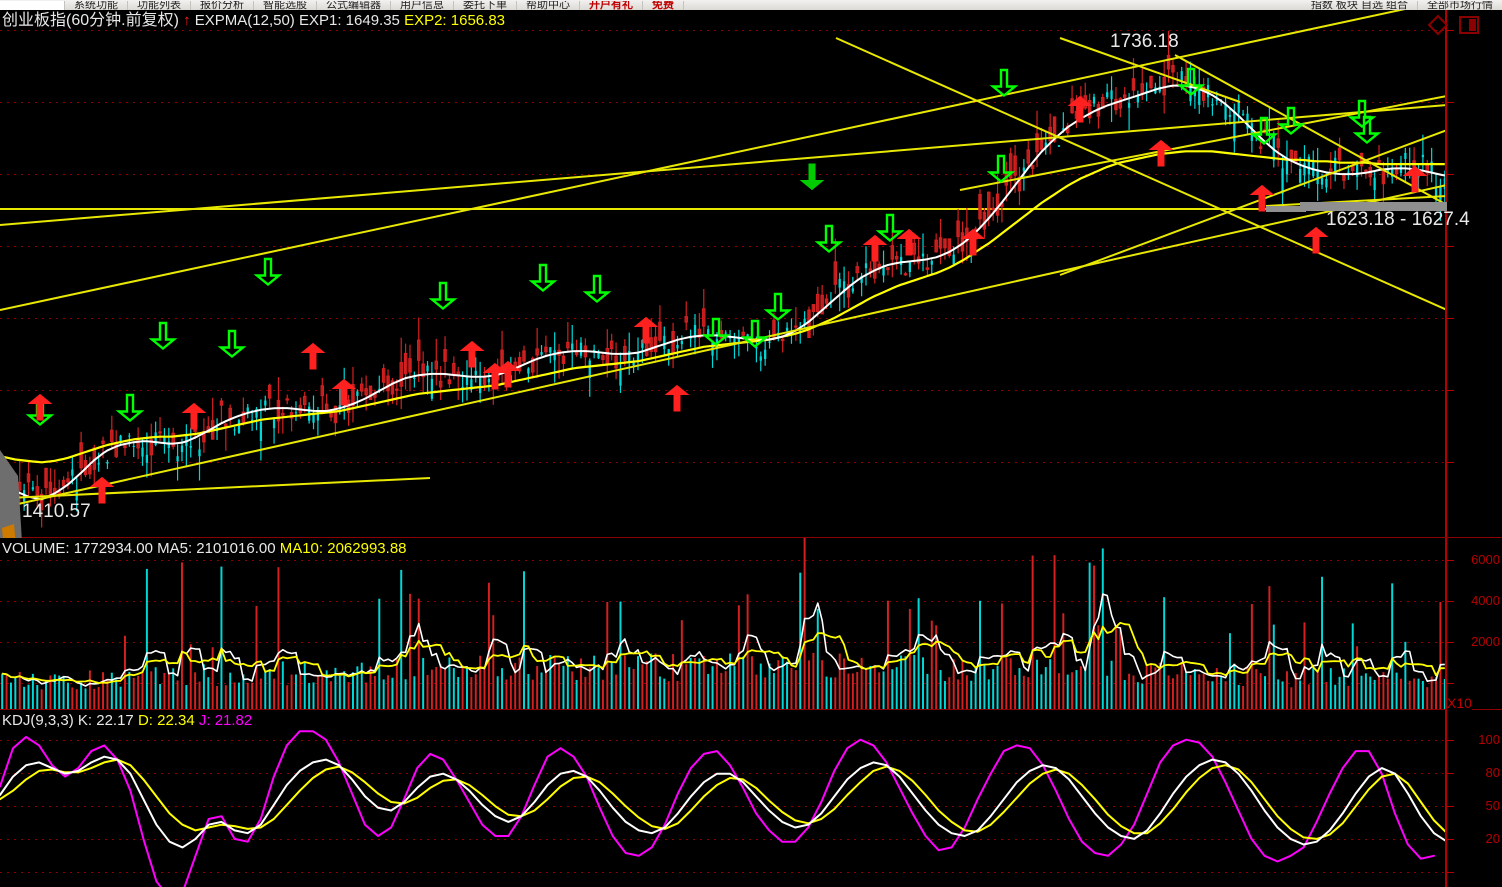 Image resolution: width=1502 pixels, height=887 pixels. What do you see at coordinates (115, 720) in the screenshot?
I see `kdj-k-value: 22.17` at bounding box center [115, 720].